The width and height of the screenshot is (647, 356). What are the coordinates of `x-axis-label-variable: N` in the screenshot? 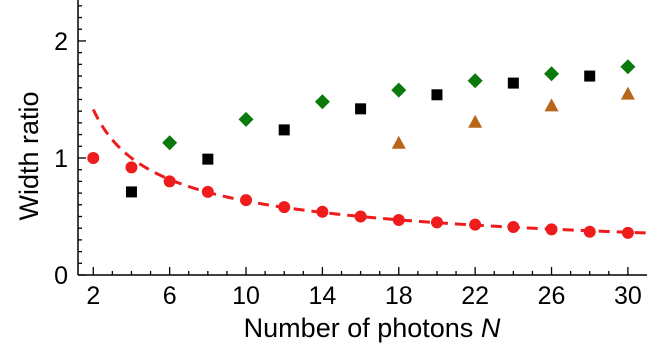 It's located at (491, 328).